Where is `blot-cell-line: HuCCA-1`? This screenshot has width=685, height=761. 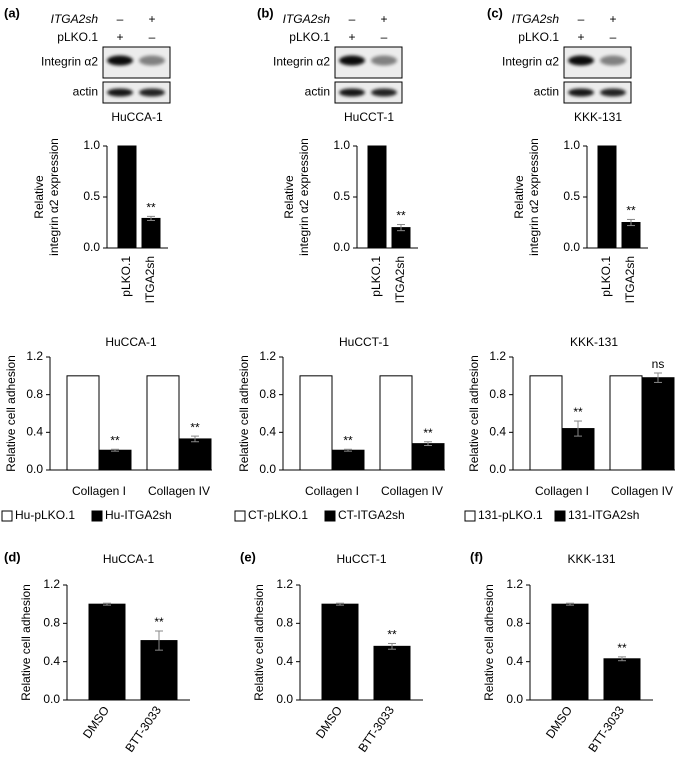 blot-cell-line: HuCCA-1 is located at coordinates (137, 117).